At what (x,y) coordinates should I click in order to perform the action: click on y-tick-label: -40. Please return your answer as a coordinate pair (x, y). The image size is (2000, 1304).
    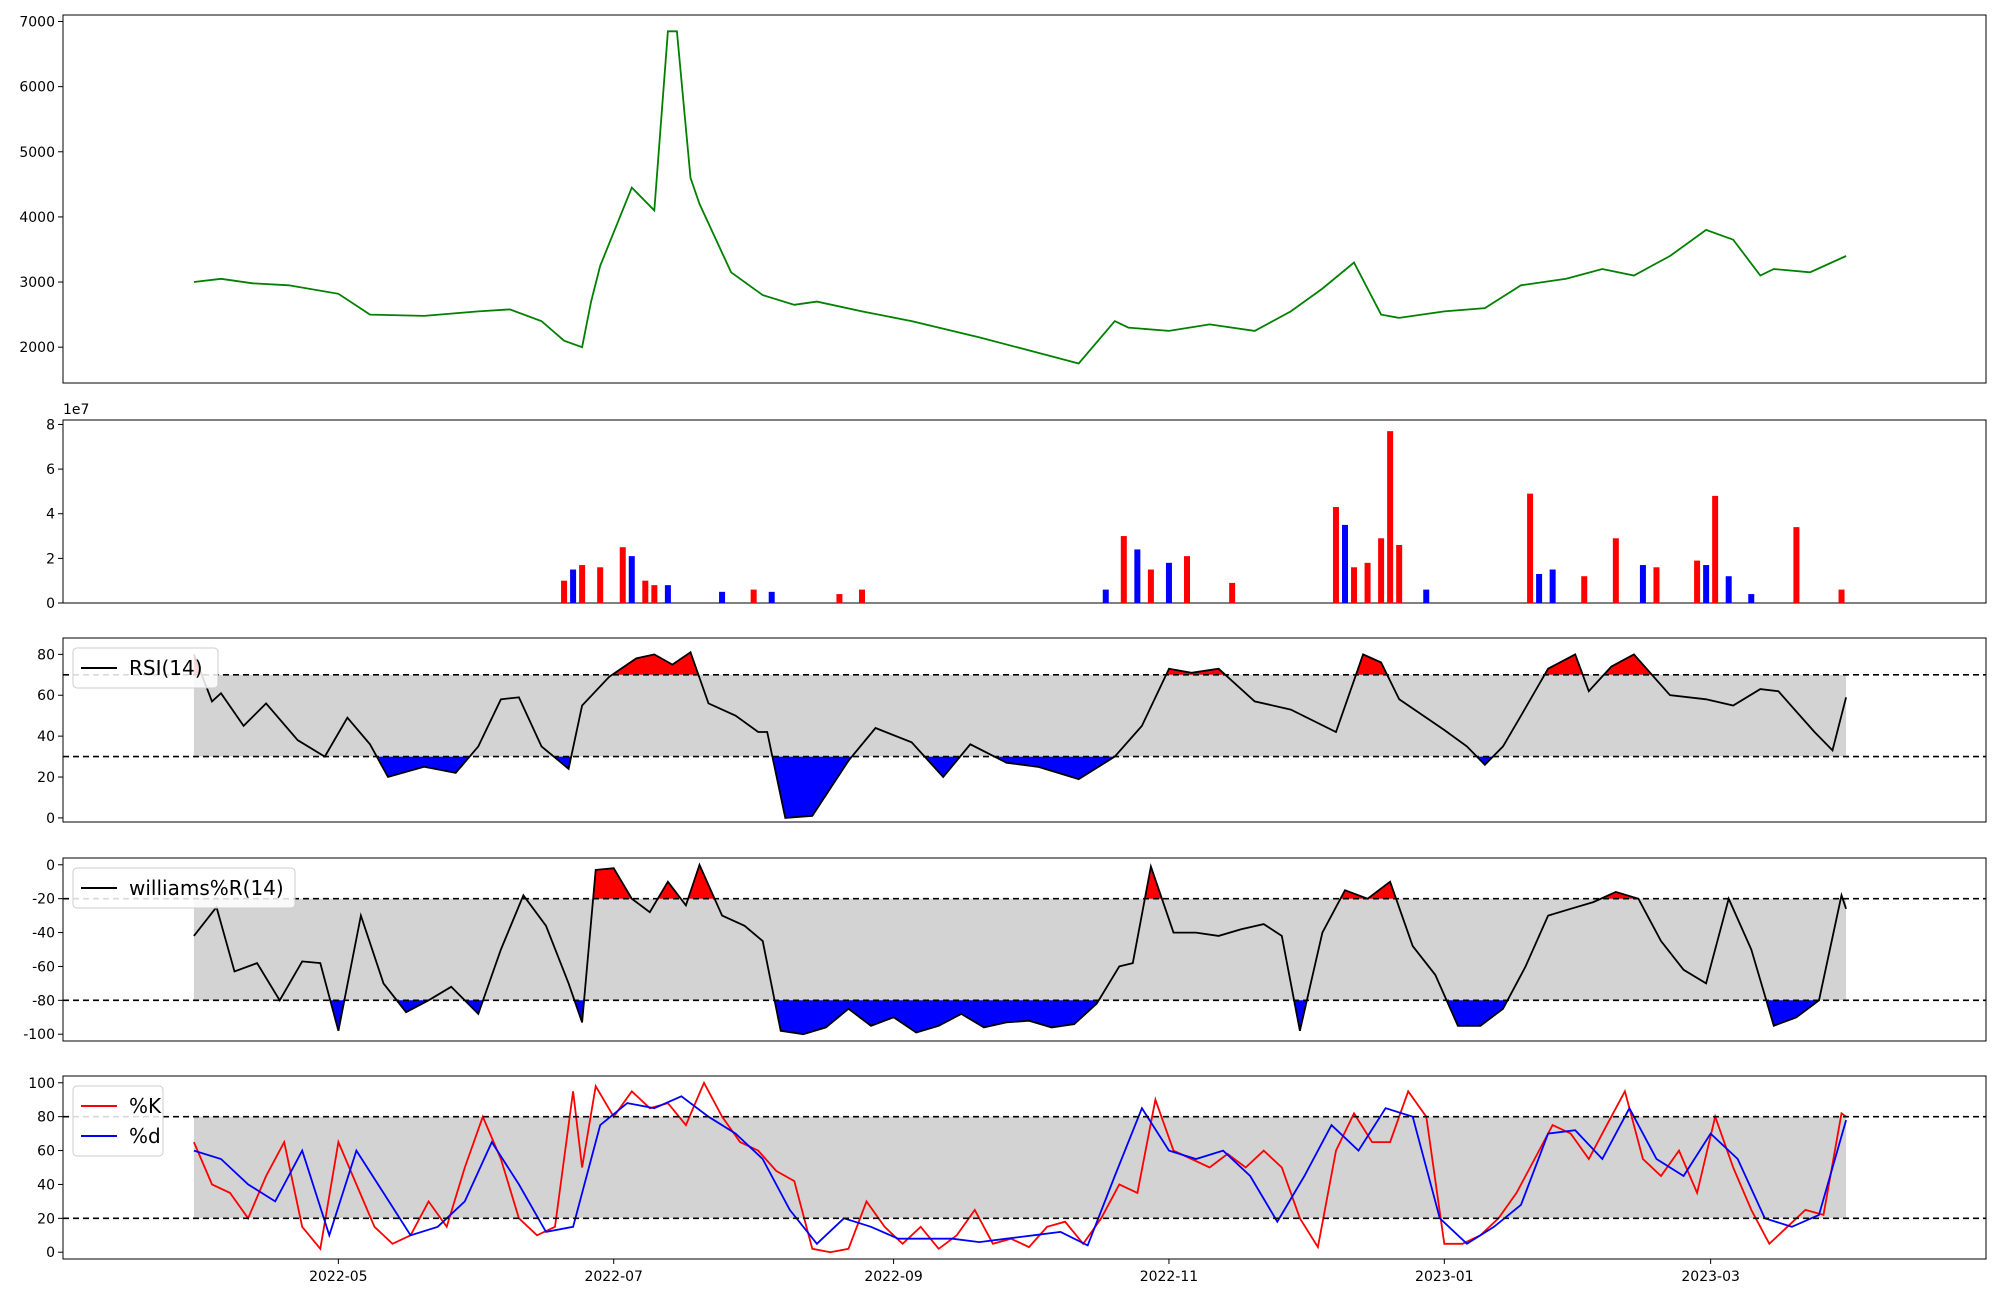
    Looking at the image, I should click on (43, 934).